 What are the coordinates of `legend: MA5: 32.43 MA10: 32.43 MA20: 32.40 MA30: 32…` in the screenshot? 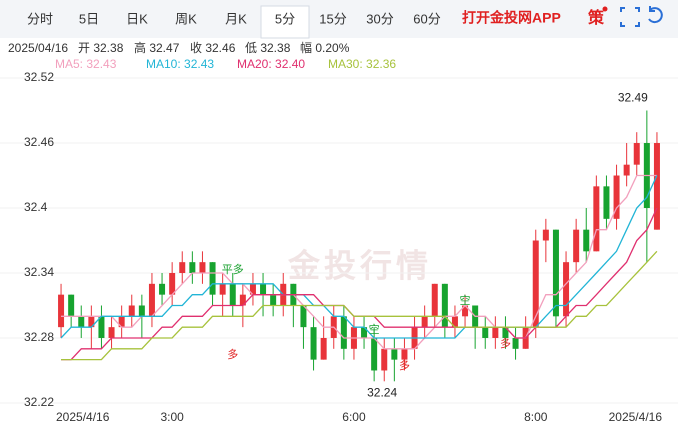 It's located at (225, 64).